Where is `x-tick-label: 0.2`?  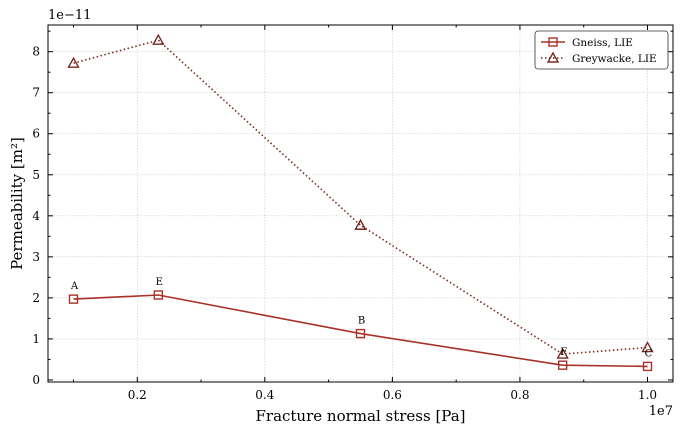 x-tick-label: 0.2 is located at coordinates (137, 395).